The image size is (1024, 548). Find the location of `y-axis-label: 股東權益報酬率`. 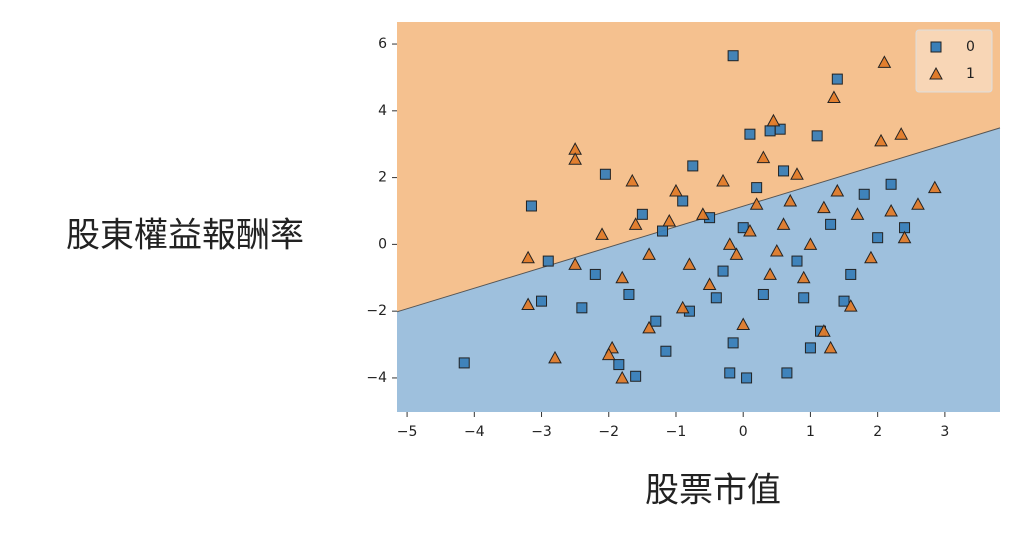

y-axis-label: 股東權益報酬率 is located at coordinates (185, 236).